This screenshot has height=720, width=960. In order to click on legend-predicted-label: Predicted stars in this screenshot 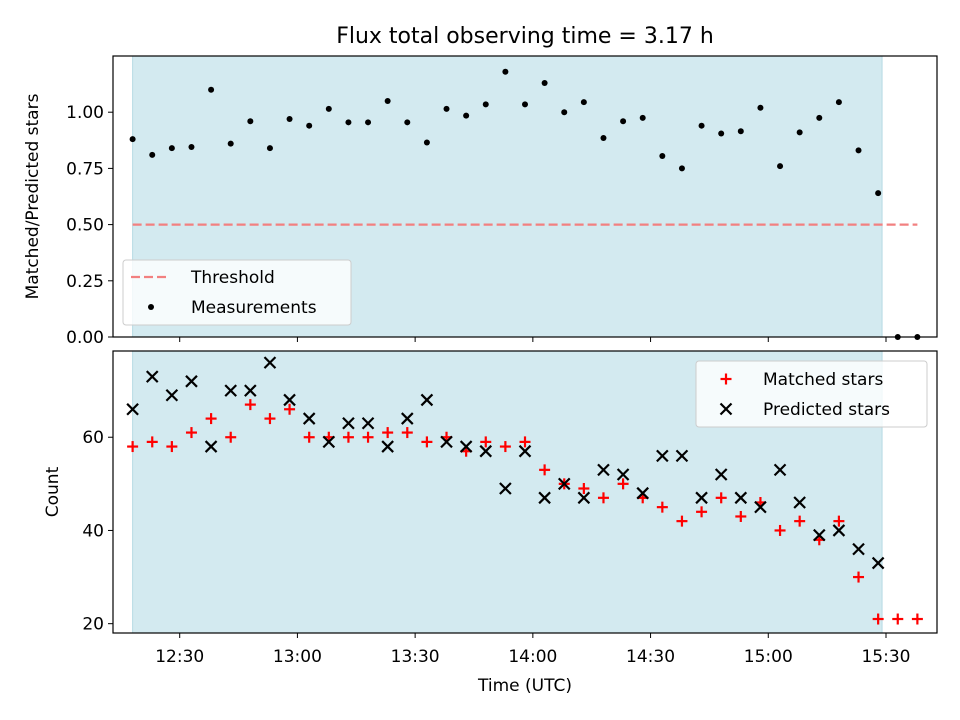, I will do `click(826, 410)`.